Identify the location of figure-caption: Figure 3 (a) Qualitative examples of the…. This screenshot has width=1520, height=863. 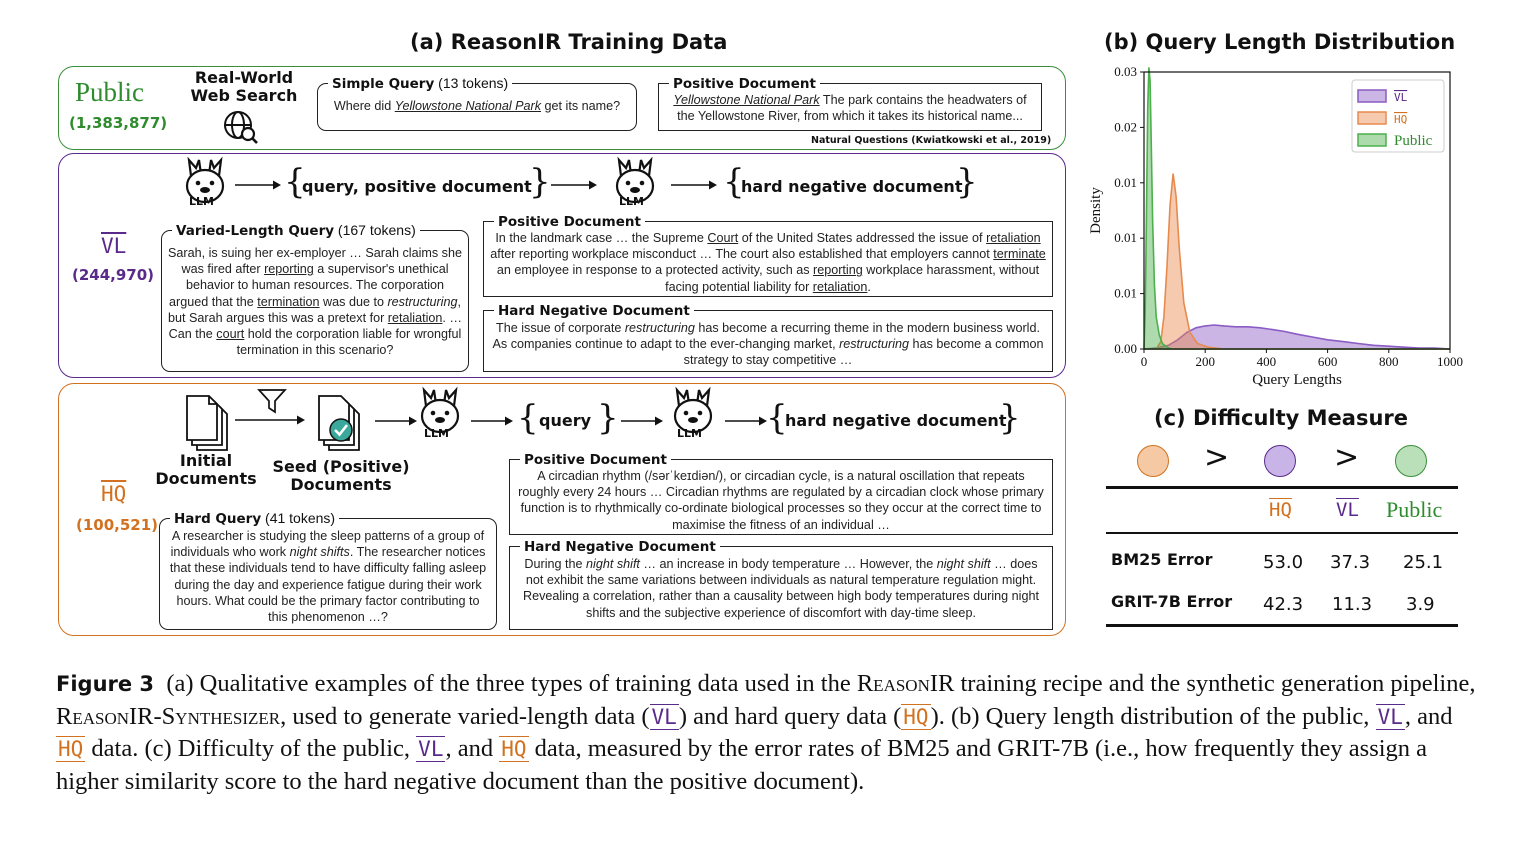
(766, 732).